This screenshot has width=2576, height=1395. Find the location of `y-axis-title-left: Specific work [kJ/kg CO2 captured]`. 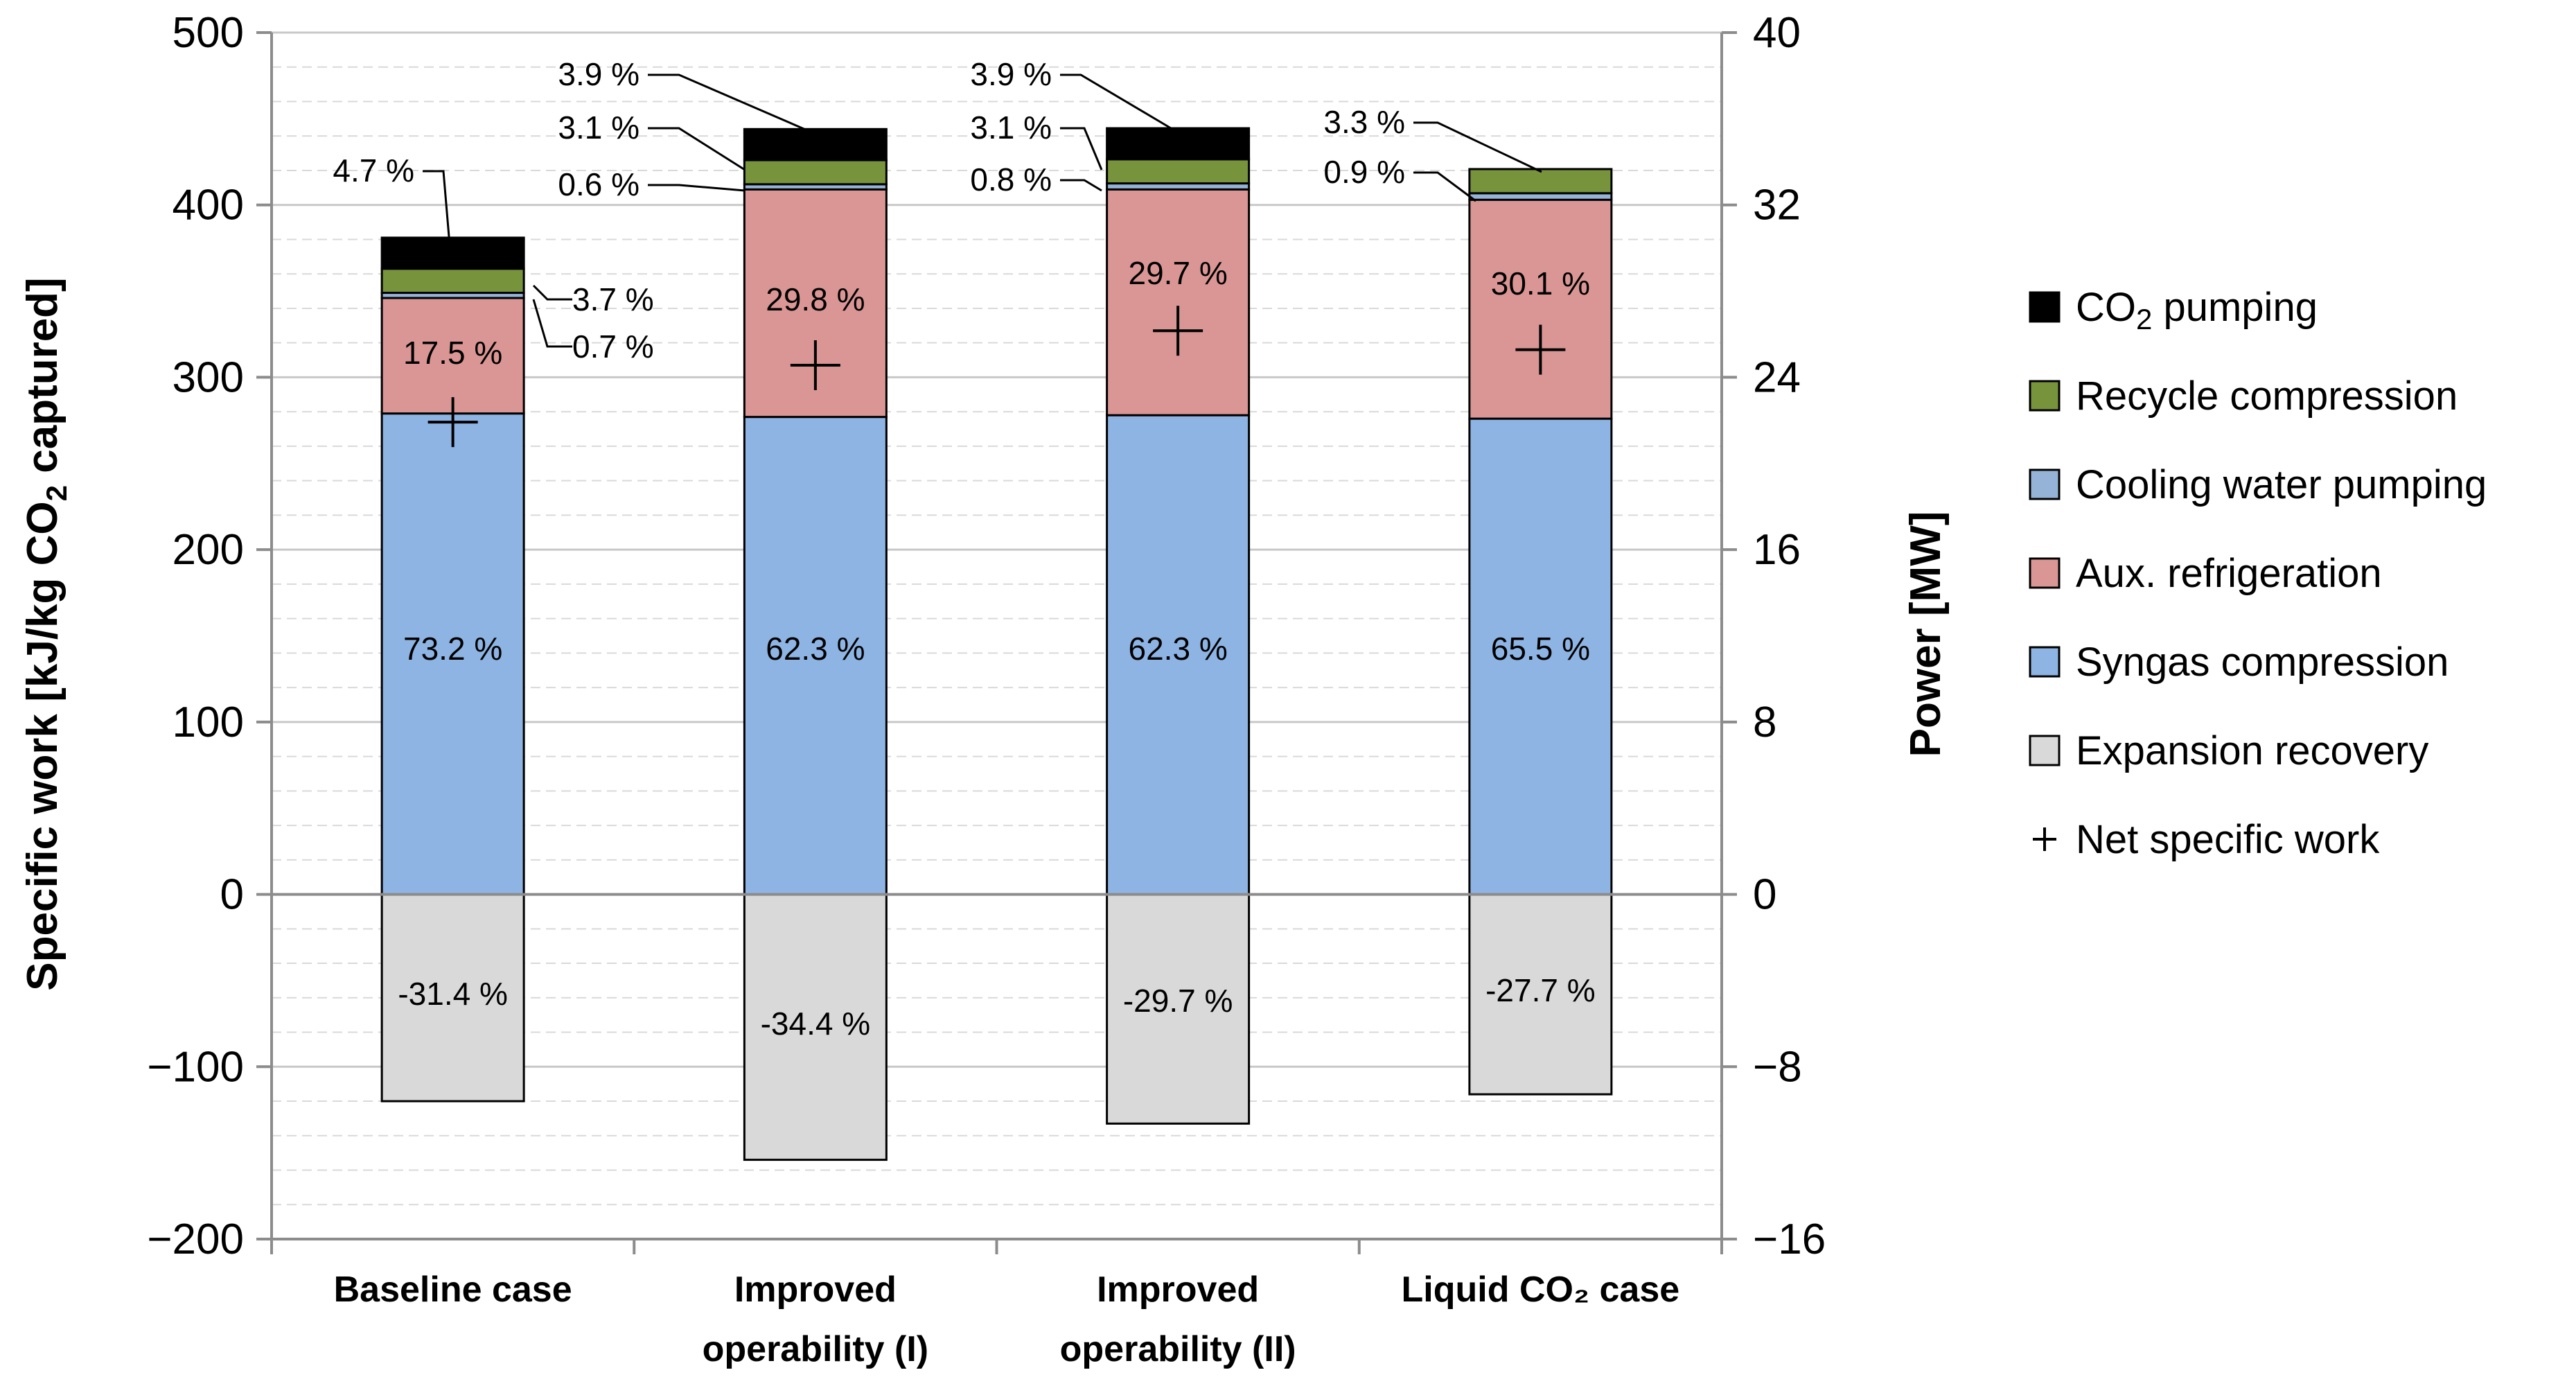

y-axis-title-left: Specific work [kJ/kg CO2 captured] is located at coordinates (46, 634).